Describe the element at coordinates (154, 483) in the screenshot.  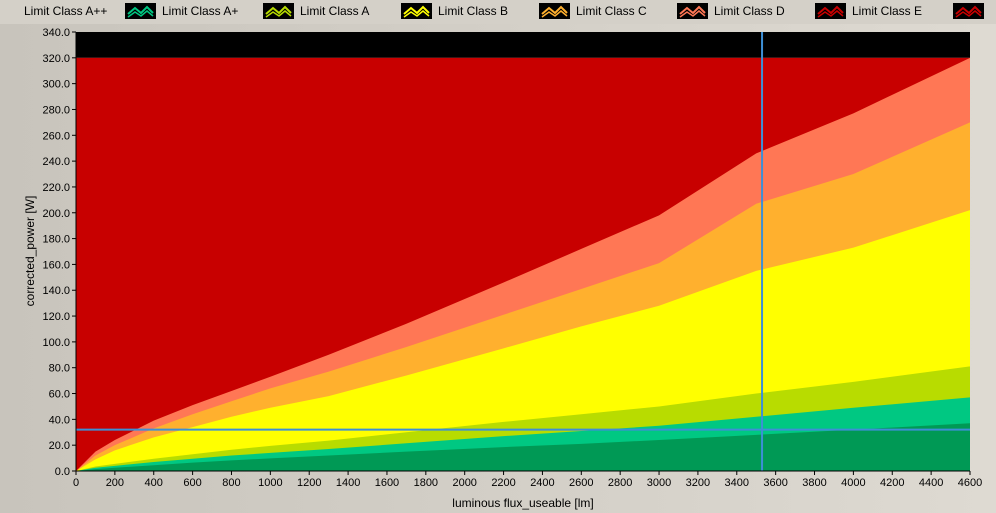
I see `x-tick-label: 400` at that location.